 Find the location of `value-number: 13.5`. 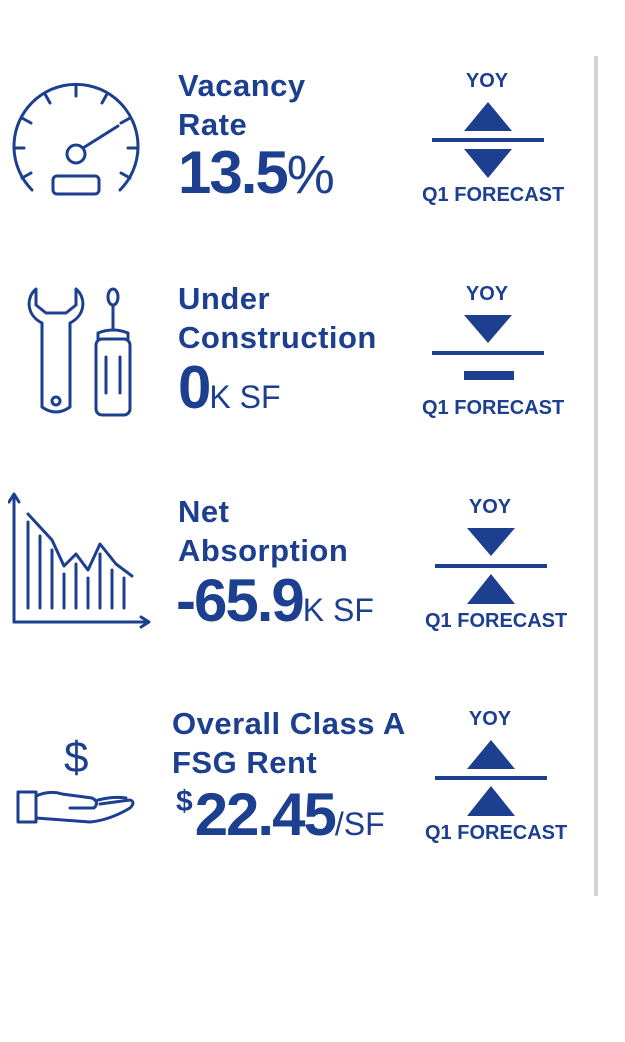

value-number: 13.5 is located at coordinates (233, 172).